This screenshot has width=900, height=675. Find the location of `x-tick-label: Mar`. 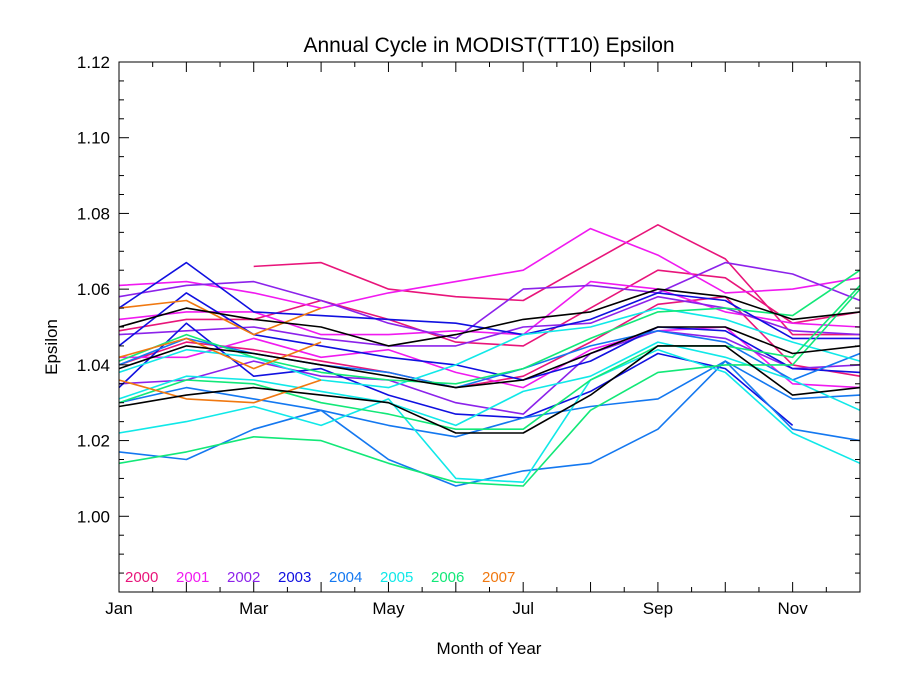

x-tick-label: Mar is located at coordinates (254, 608).